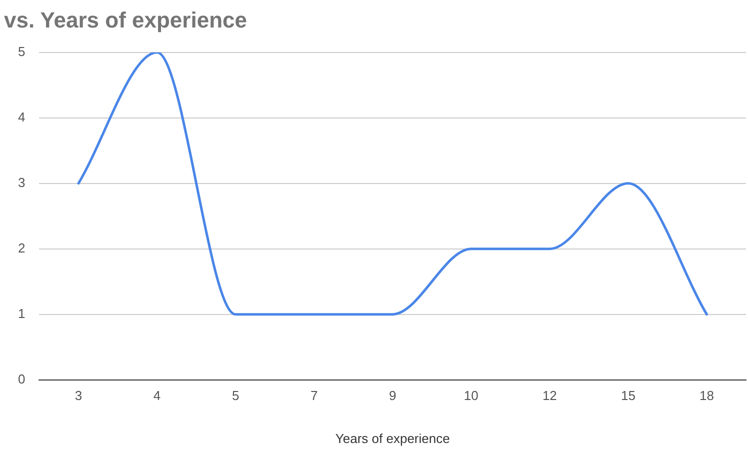  What do you see at coordinates (22, 51) in the screenshot?
I see `y-tick-label: 5` at bounding box center [22, 51].